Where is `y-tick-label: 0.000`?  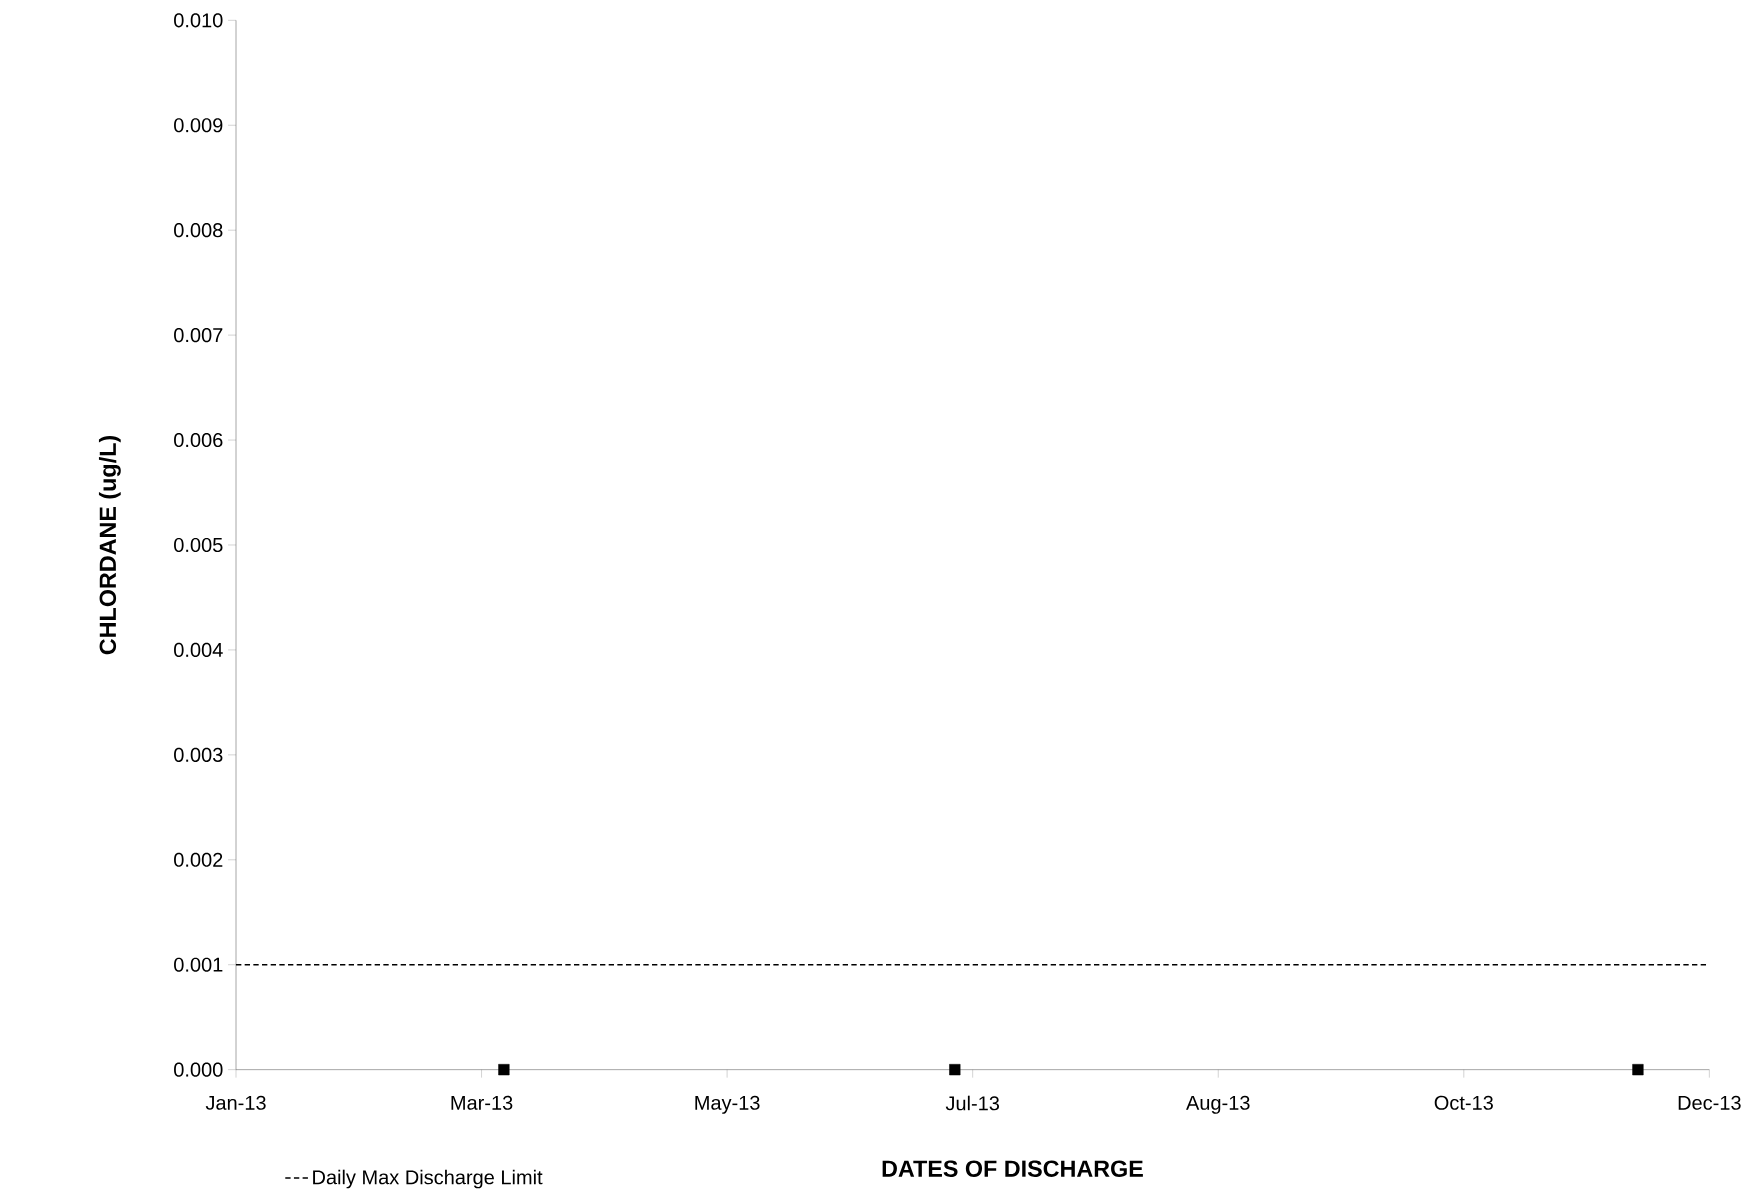
y-tick-label: 0.000 is located at coordinates (198, 1069).